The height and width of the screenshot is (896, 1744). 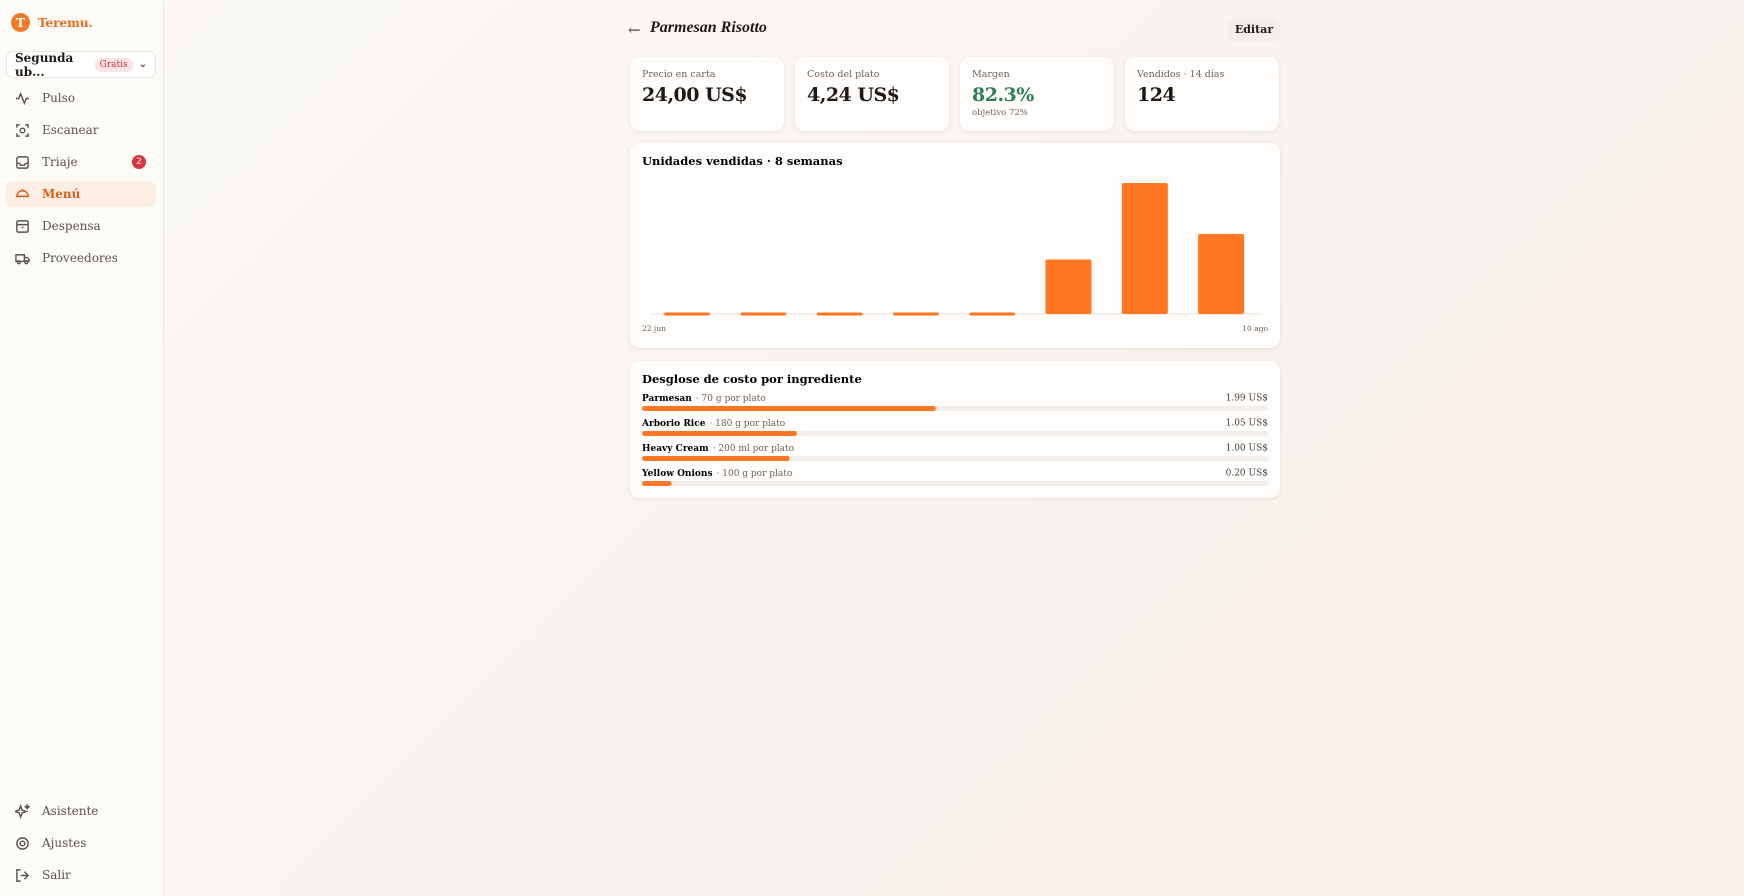 What do you see at coordinates (747, 424) in the screenshot?
I see `ingredient-detail: · 180 g por plato` at bounding box center [747, 424].